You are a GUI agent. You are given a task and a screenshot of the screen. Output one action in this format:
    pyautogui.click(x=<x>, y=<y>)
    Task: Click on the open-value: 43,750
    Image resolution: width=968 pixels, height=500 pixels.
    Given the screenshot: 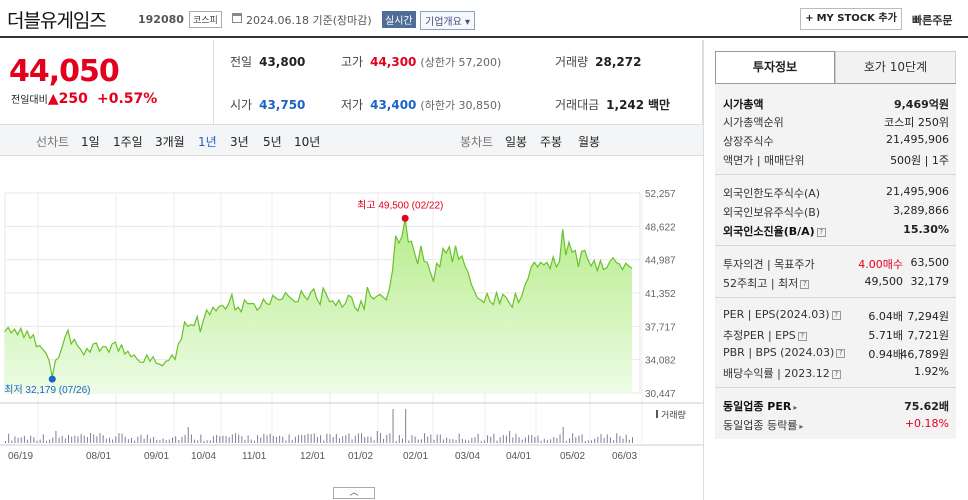 What is the action you would take?
    pyautogui.click(x=282, y=105)
    